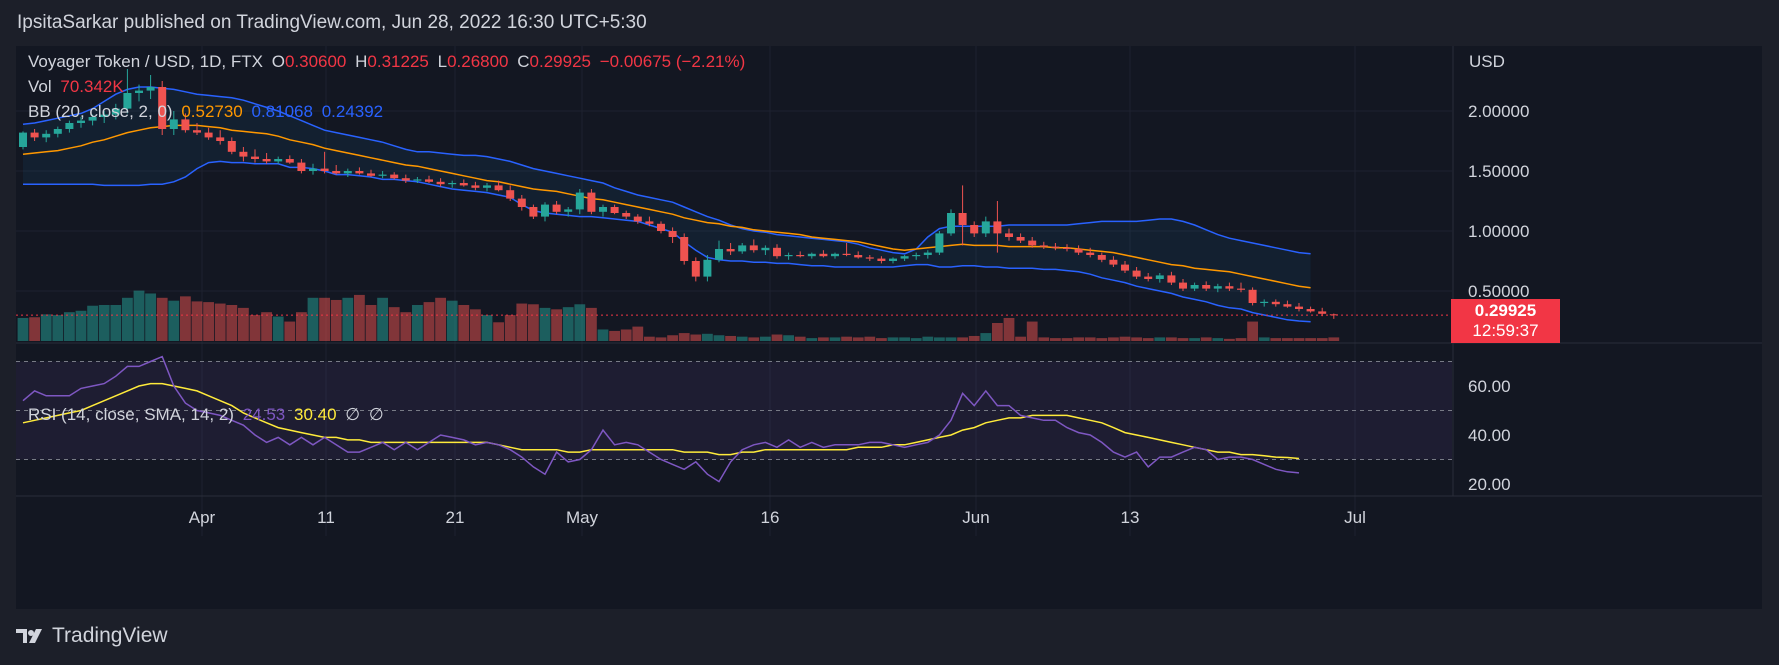 Image resolution: width=1779 pixels, height=665 pixels. Describe the element at coordinates (315, 414) in the screenshot. I see `rsi-ma-value: 30.40` at that location.